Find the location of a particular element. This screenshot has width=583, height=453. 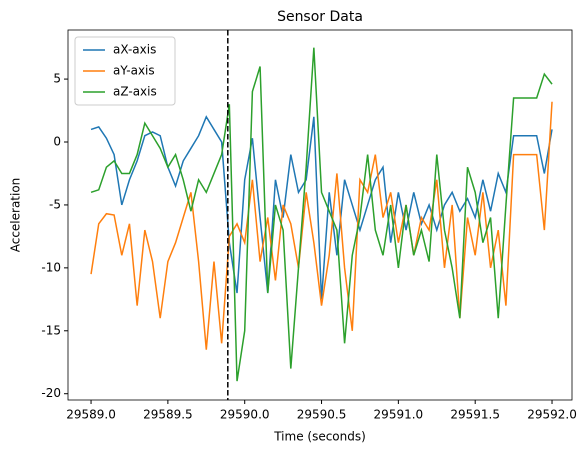

x-tick-label: 29589.5 is located at coordinates (168, 415).